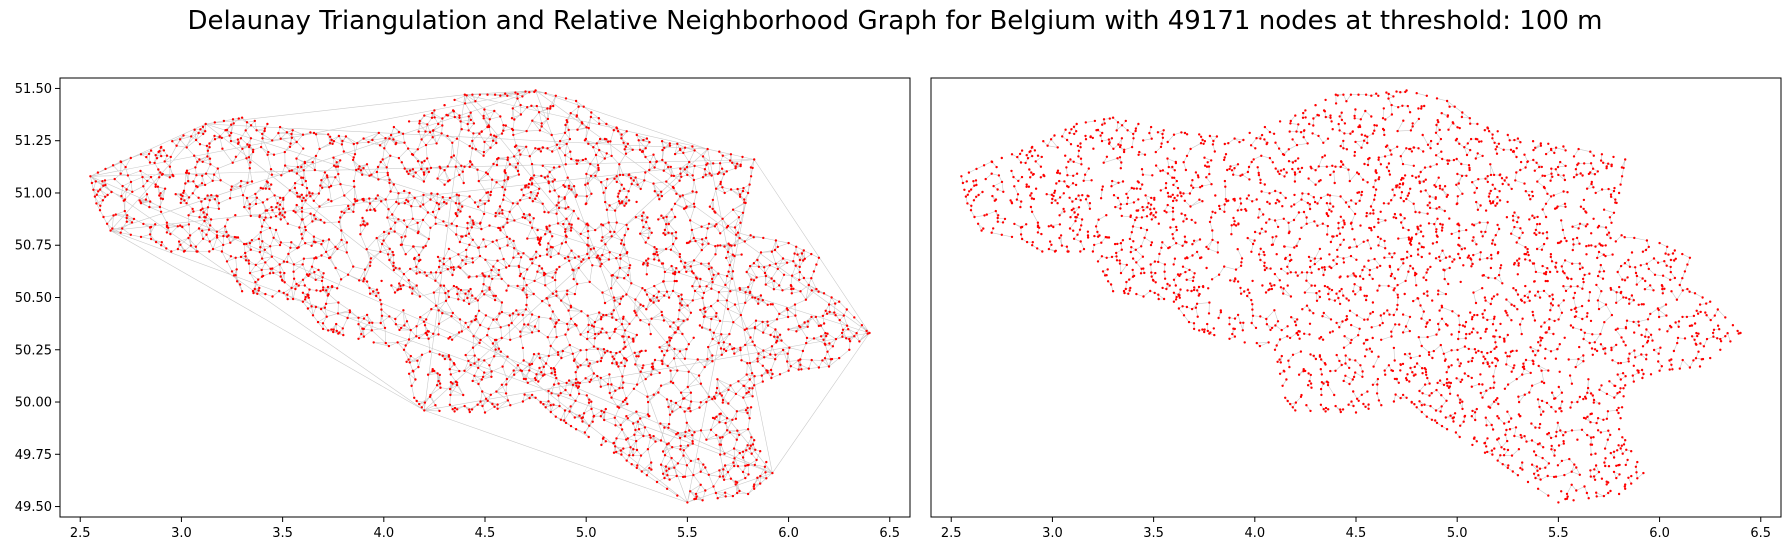  Describe the element at coordinates (33, 246) in the screenshot. I see `y-tick-label: 50.75` at that location.